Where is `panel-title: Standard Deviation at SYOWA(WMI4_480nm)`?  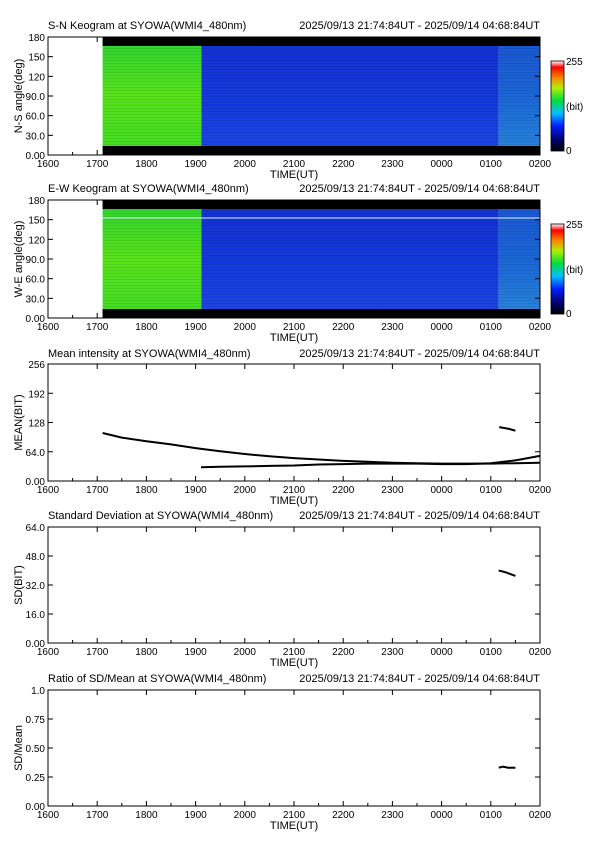
panel-title: Standard Deviation at SYOWA(WMI4_480nm) is located at coordinates (160, 516).